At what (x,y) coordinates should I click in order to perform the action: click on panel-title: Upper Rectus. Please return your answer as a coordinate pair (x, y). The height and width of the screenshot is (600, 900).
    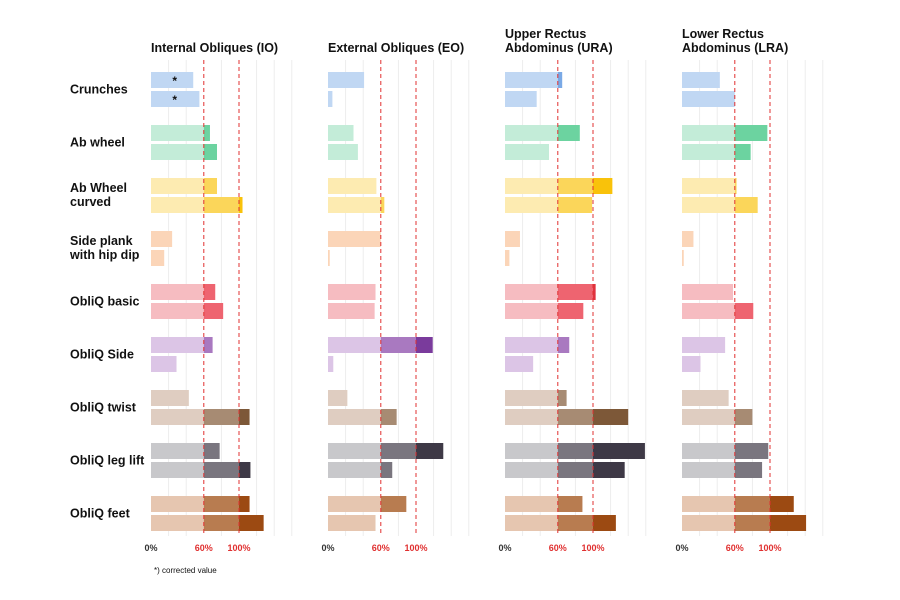
    Looking at the image, I should click on (545, 34).